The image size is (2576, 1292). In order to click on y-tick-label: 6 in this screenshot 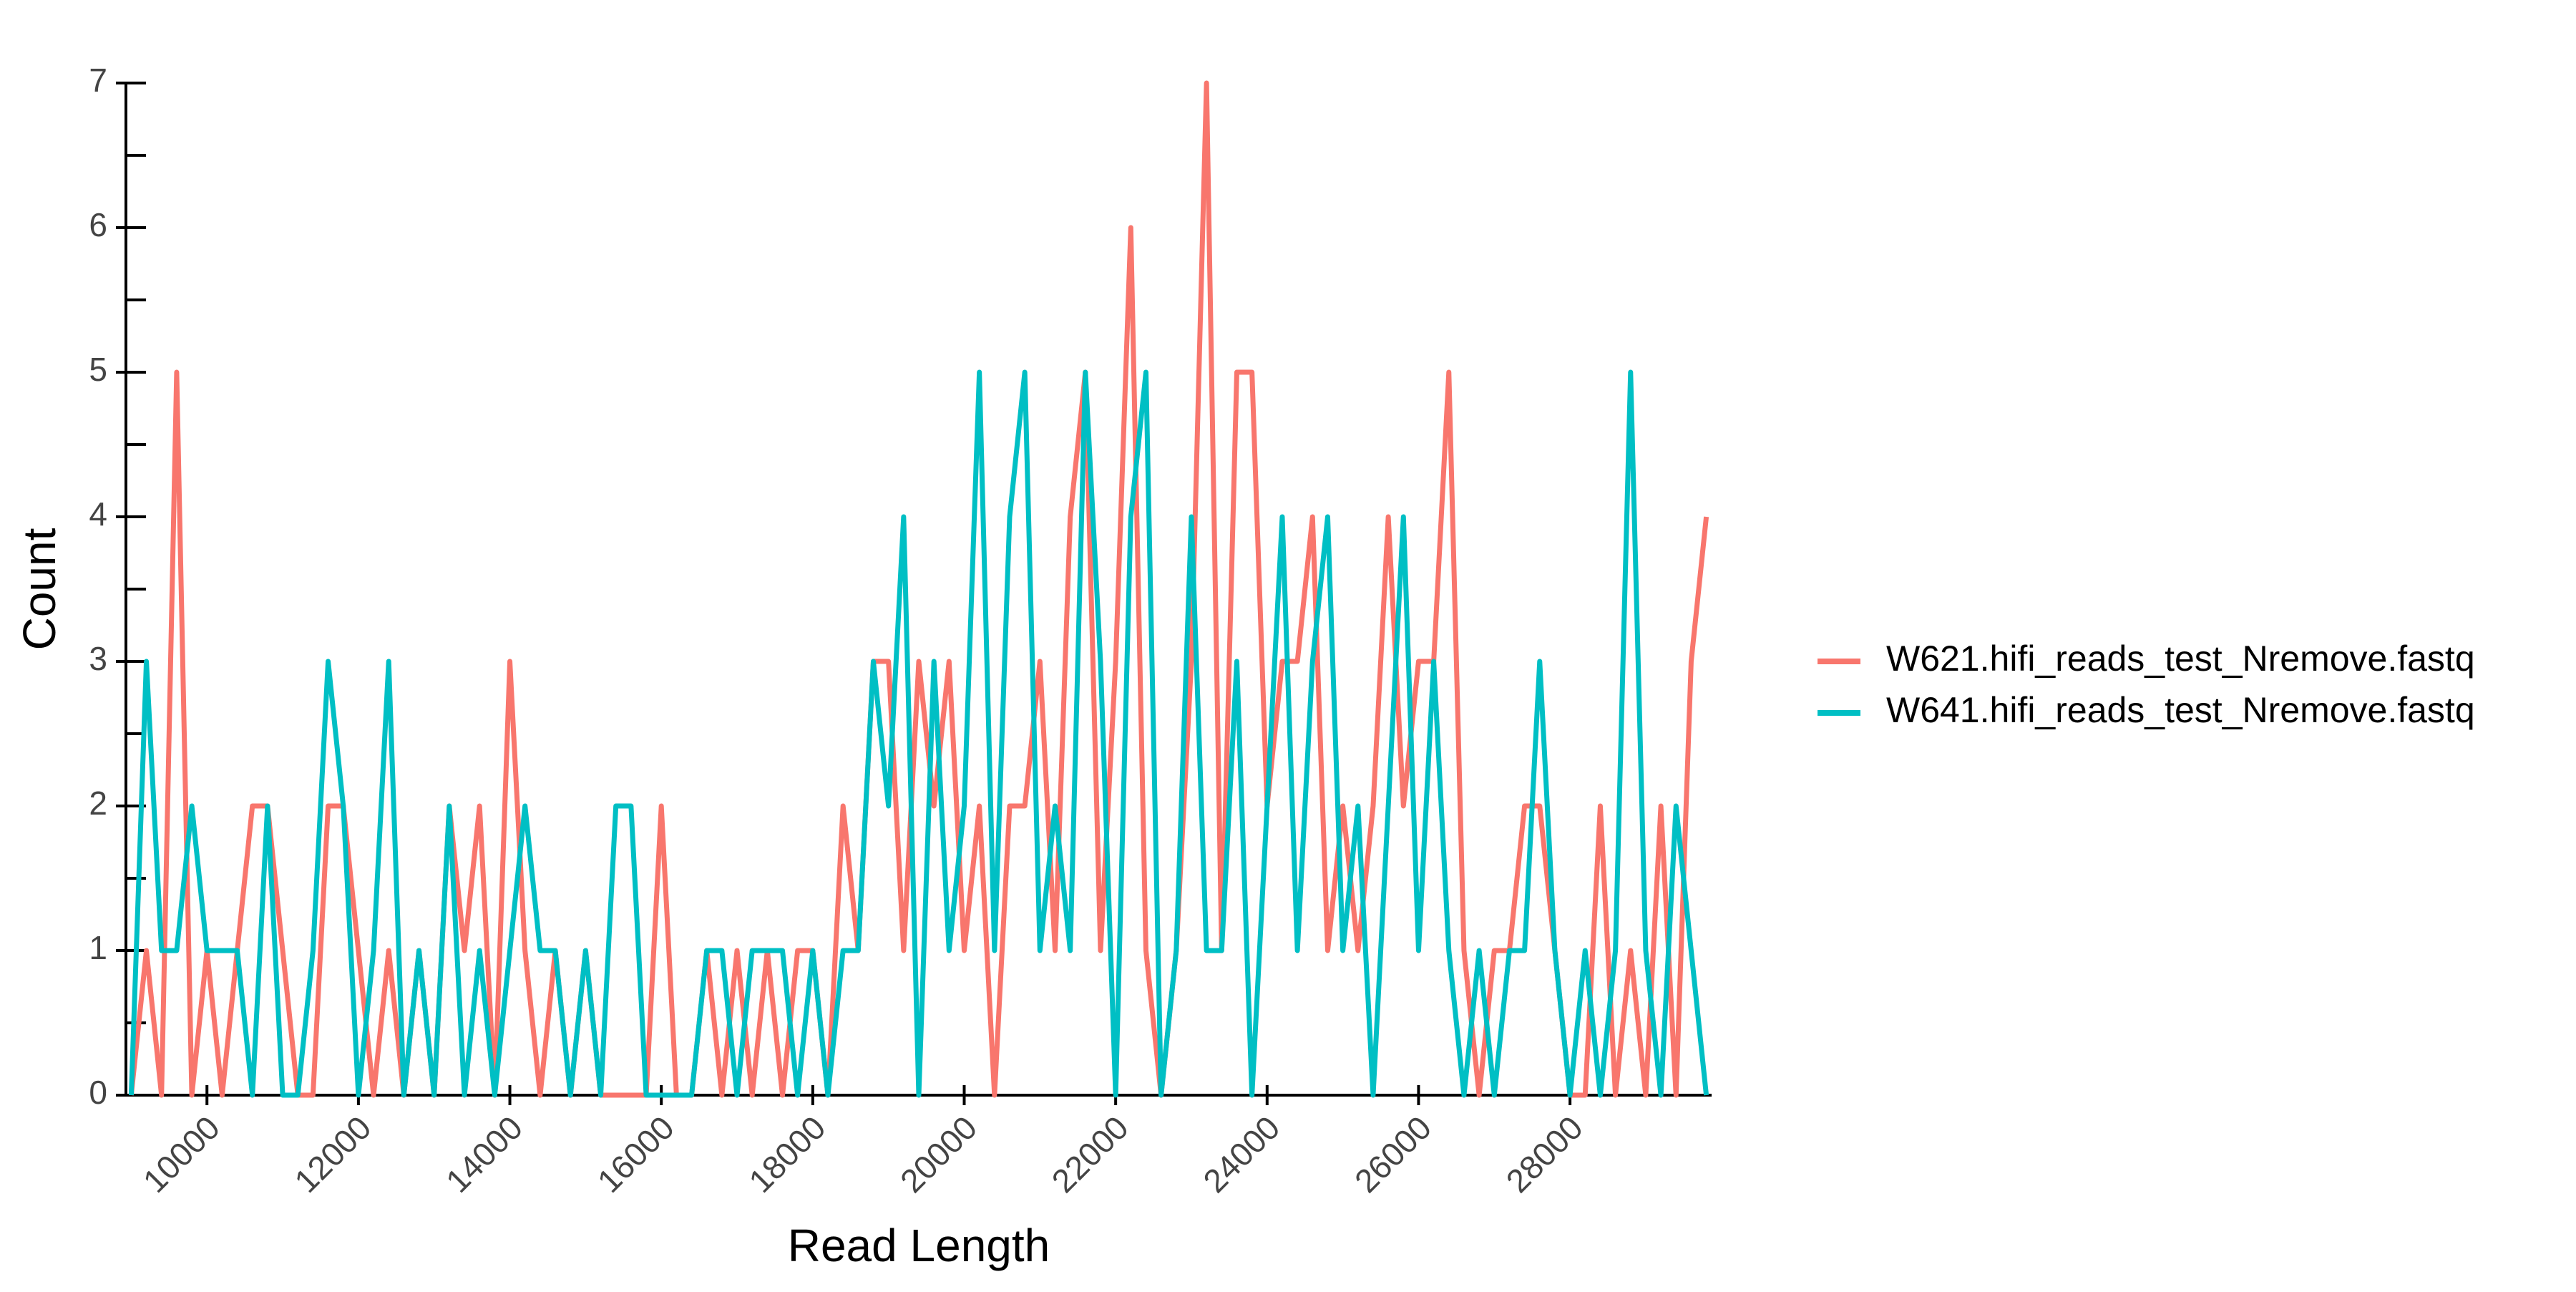, I will do `click(98, 224)`.